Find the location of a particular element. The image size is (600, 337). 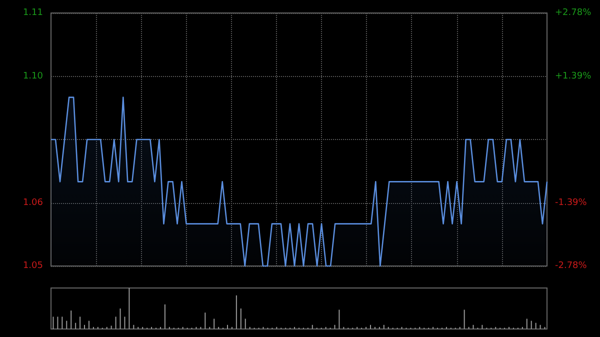

y2-tick-label: +1.39% is located at coordinates (573, 76).